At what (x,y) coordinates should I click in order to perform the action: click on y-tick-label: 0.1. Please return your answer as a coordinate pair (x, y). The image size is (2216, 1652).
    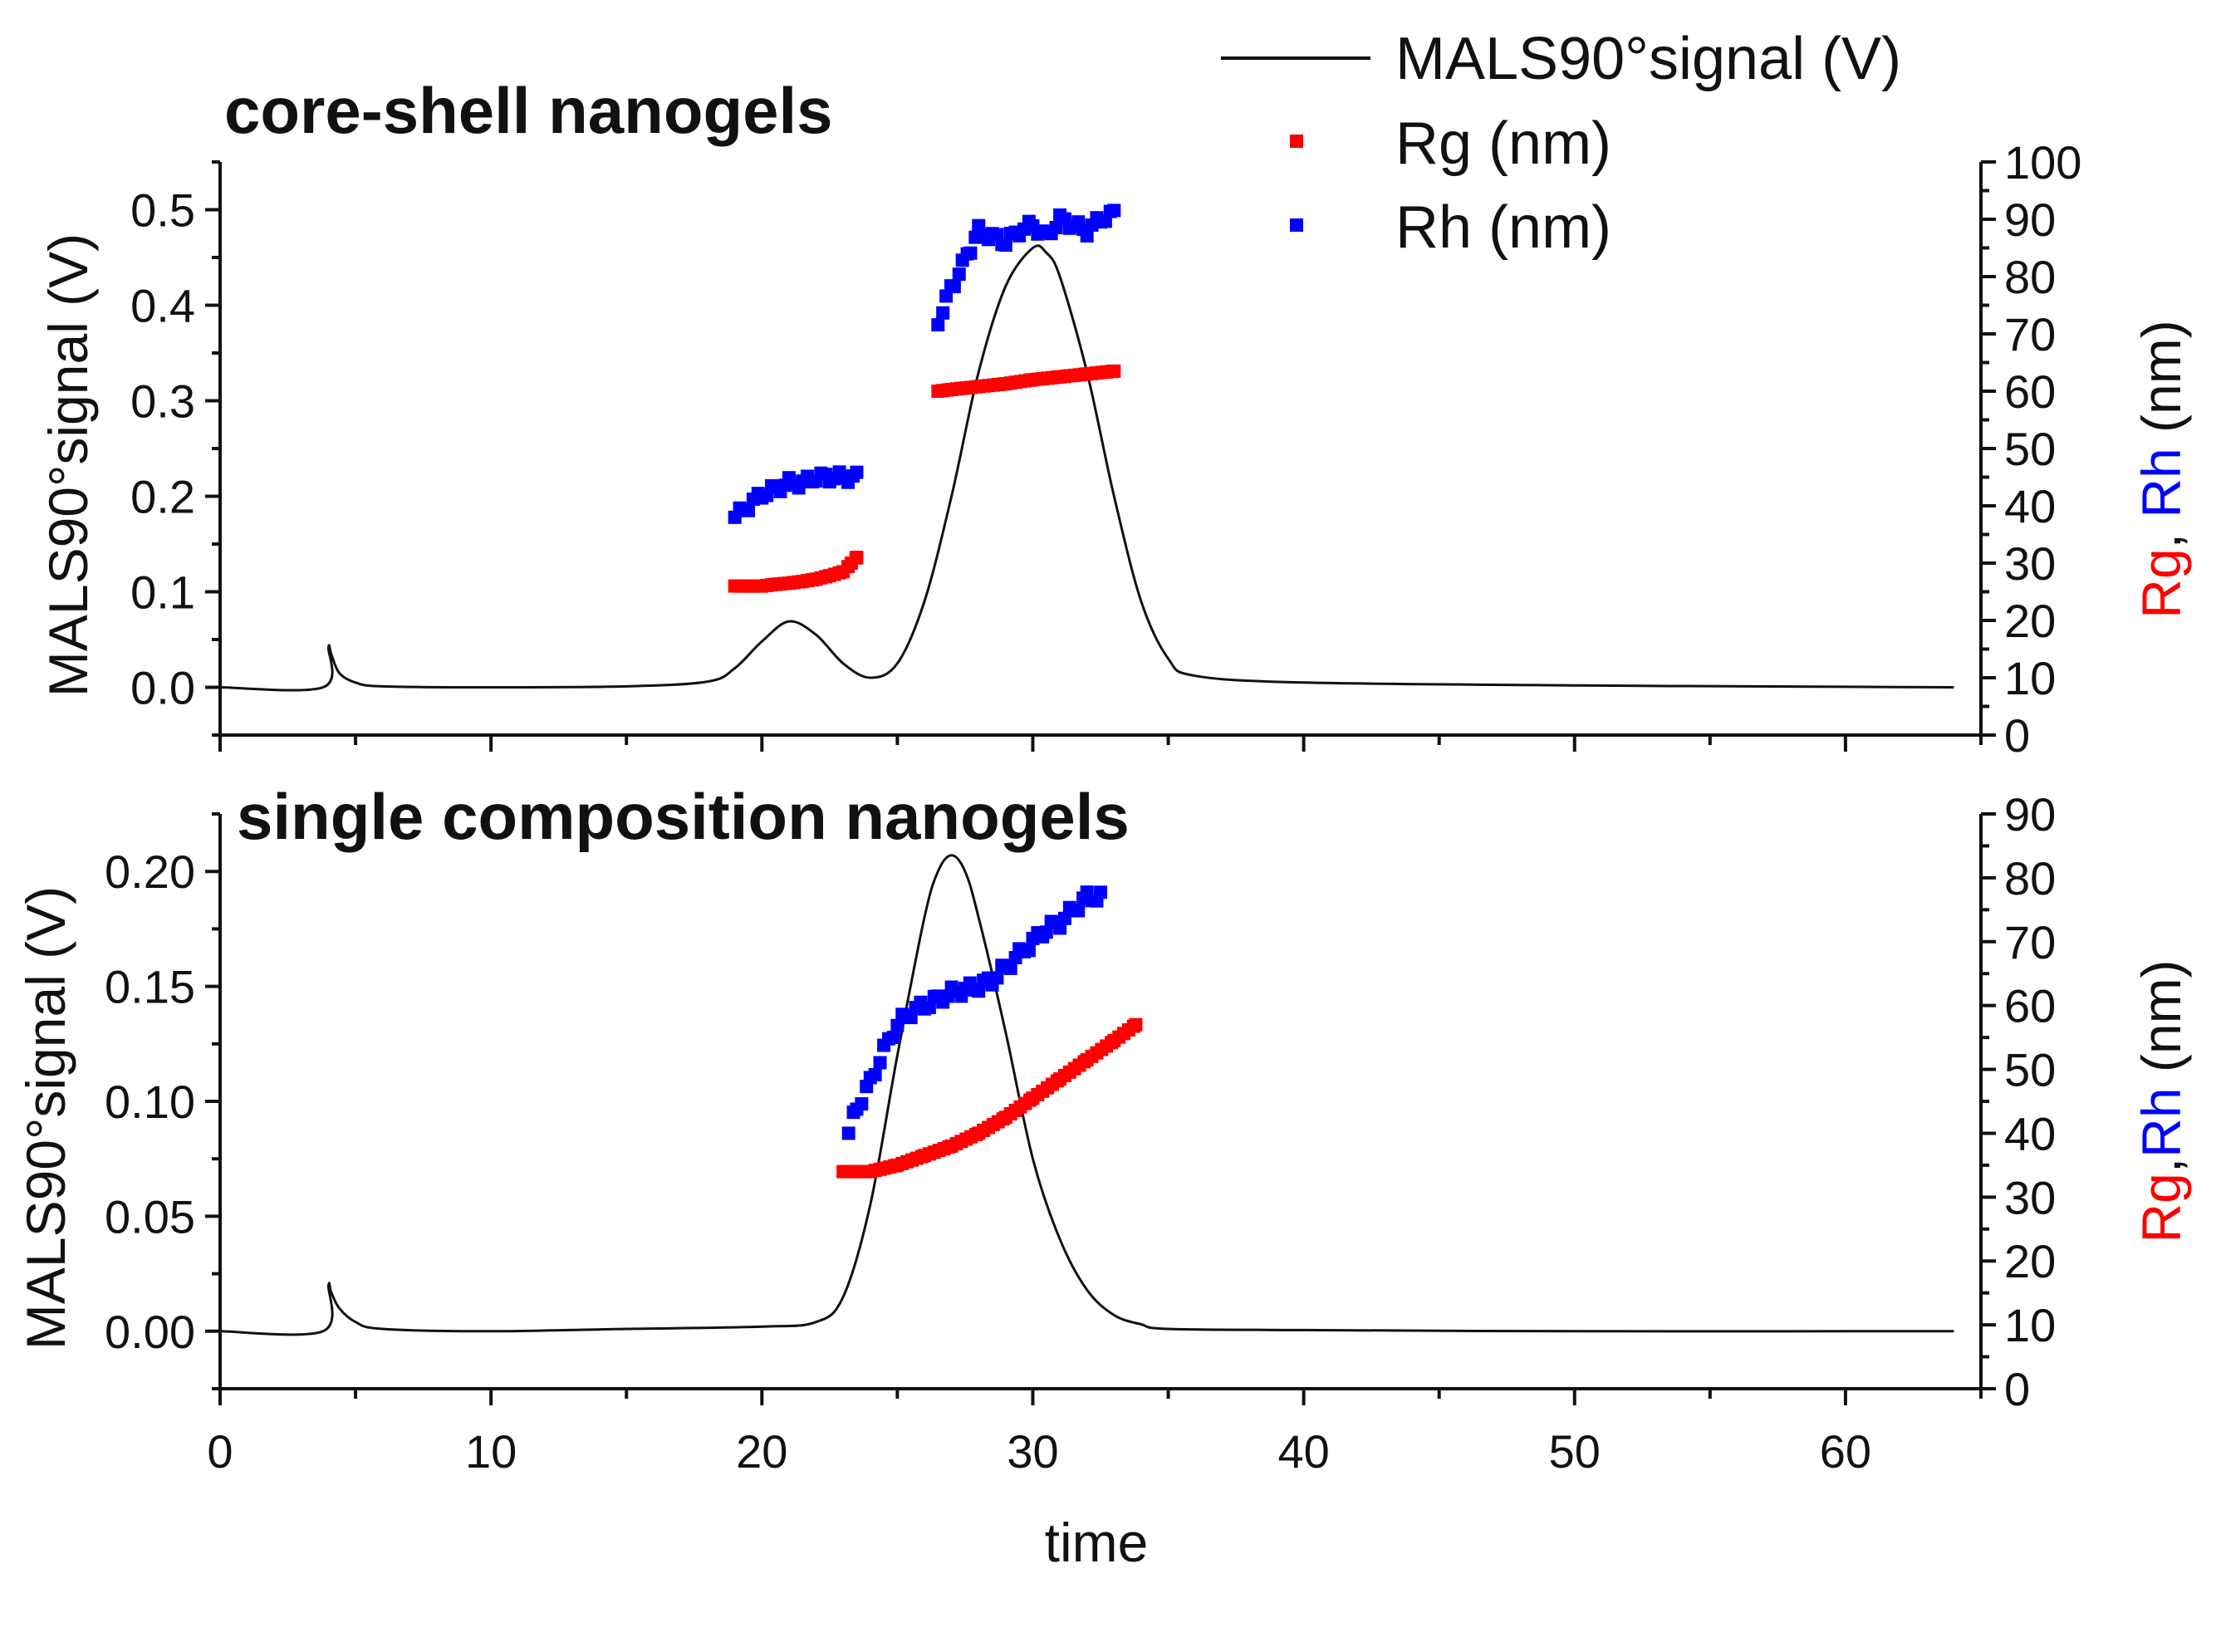
    Looking at the image, I should click on (162, 592).